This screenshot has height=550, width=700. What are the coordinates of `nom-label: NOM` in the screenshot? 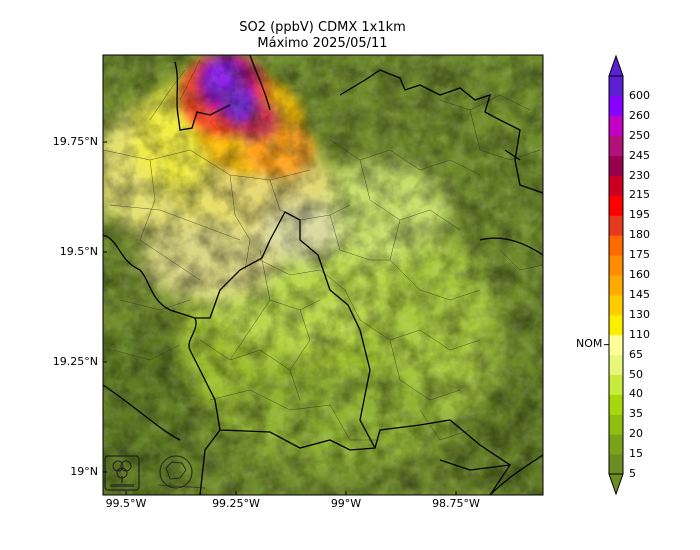 It's located at (589, 343).